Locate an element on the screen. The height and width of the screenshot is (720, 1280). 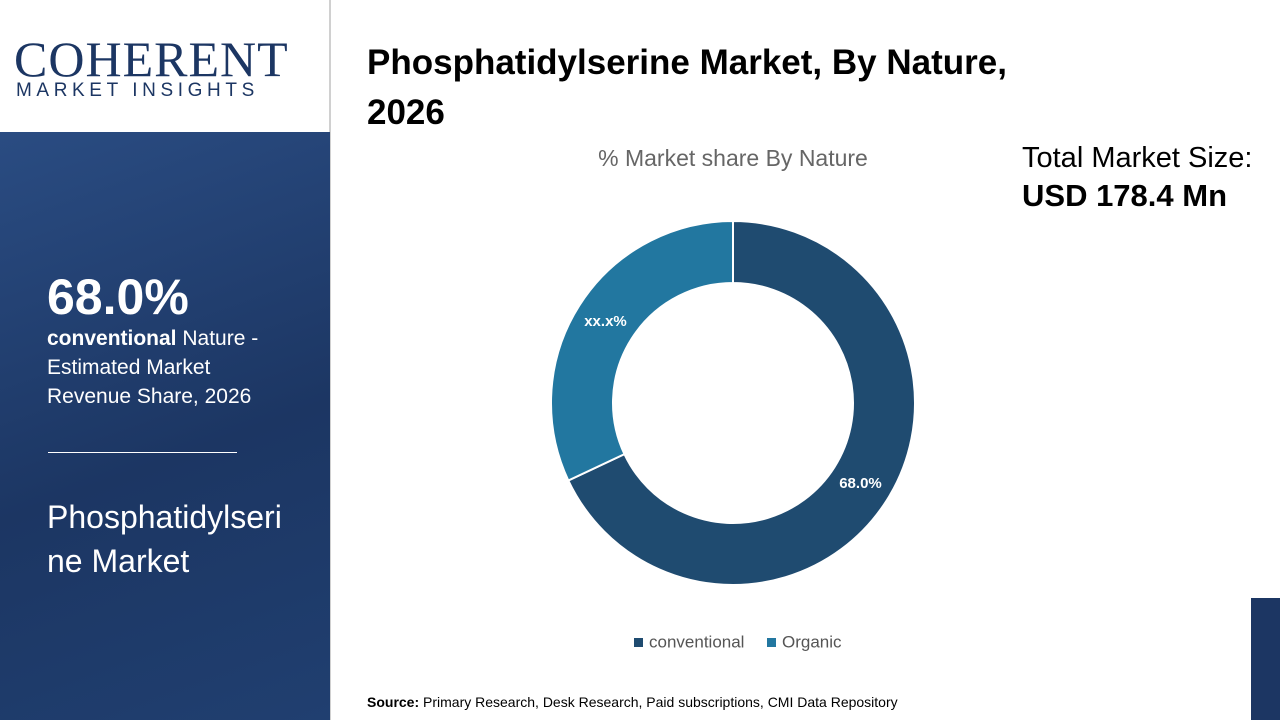
logo: COHERENT MARKET INSIGHTS is located at coordinates (165, 66).